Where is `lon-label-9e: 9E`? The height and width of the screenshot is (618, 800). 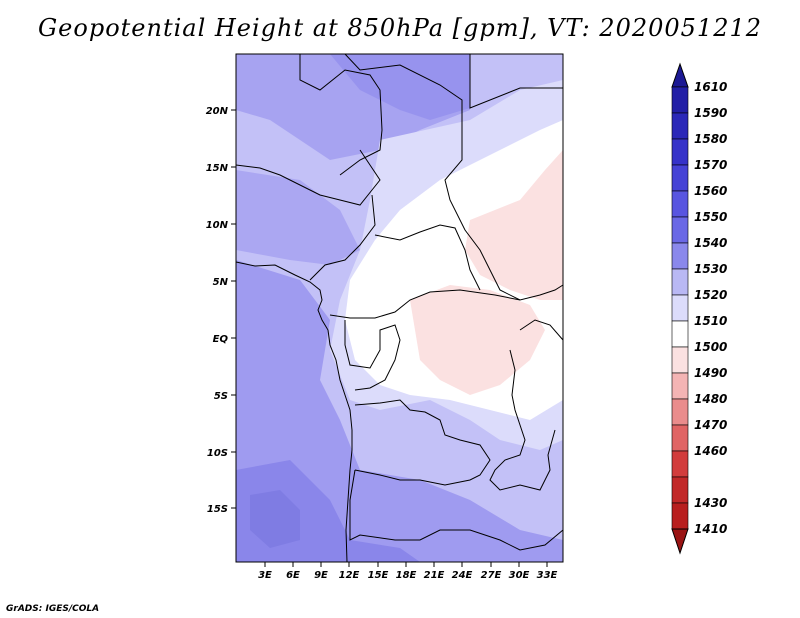
lon-label-9e: 9E is located at coordinates (321, 575).